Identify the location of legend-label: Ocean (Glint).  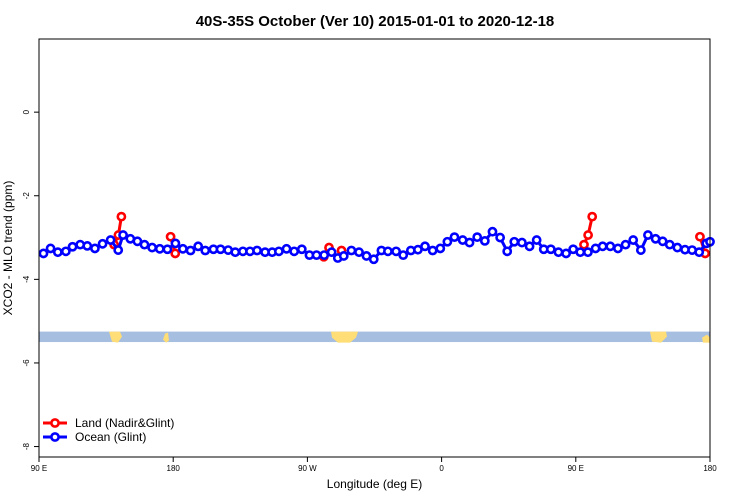
(110, 437).